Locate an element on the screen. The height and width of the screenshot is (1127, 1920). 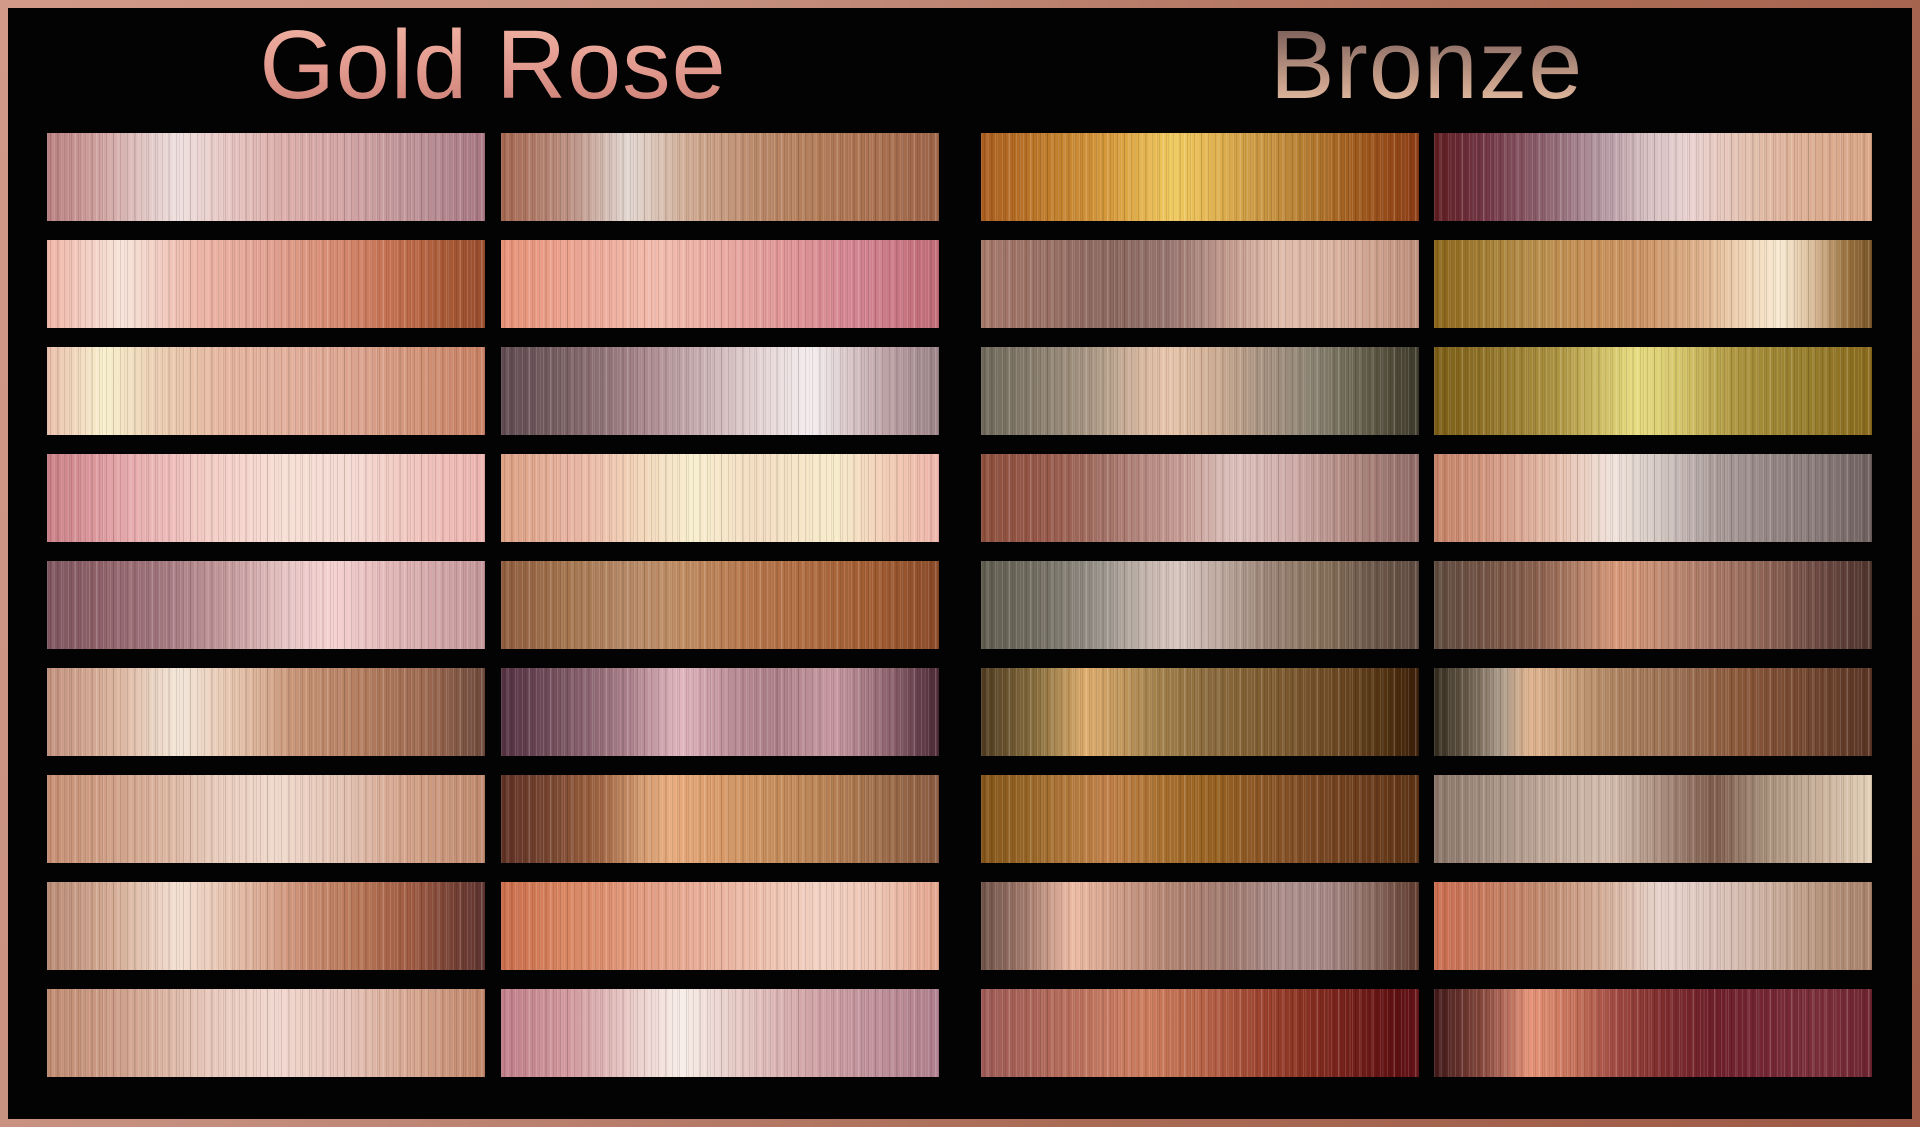
swatch-gold-rose-row4-col2 is located at coordinates (720, 498).